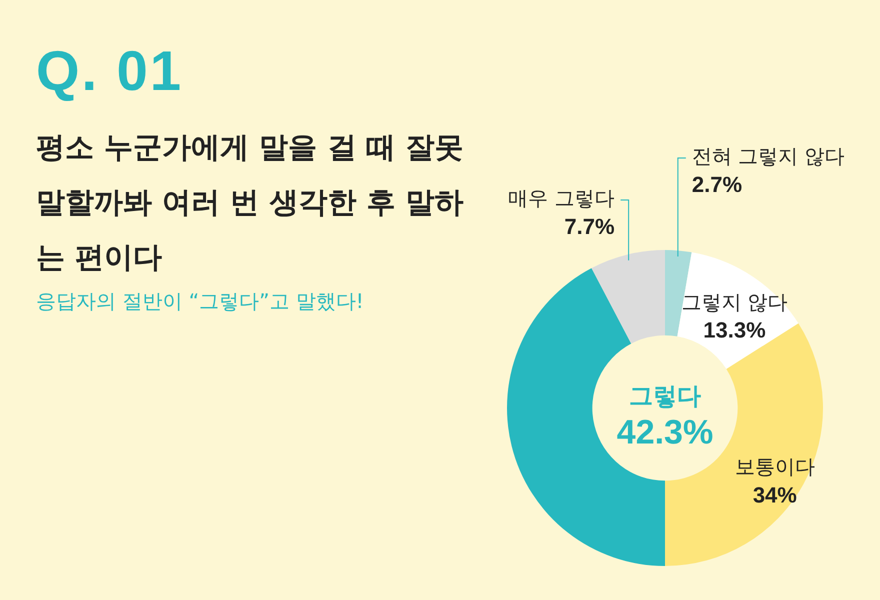  Describe the element at coordinates (665, 432) in the screenshot. I see `data-label: 42.3%` at that location.